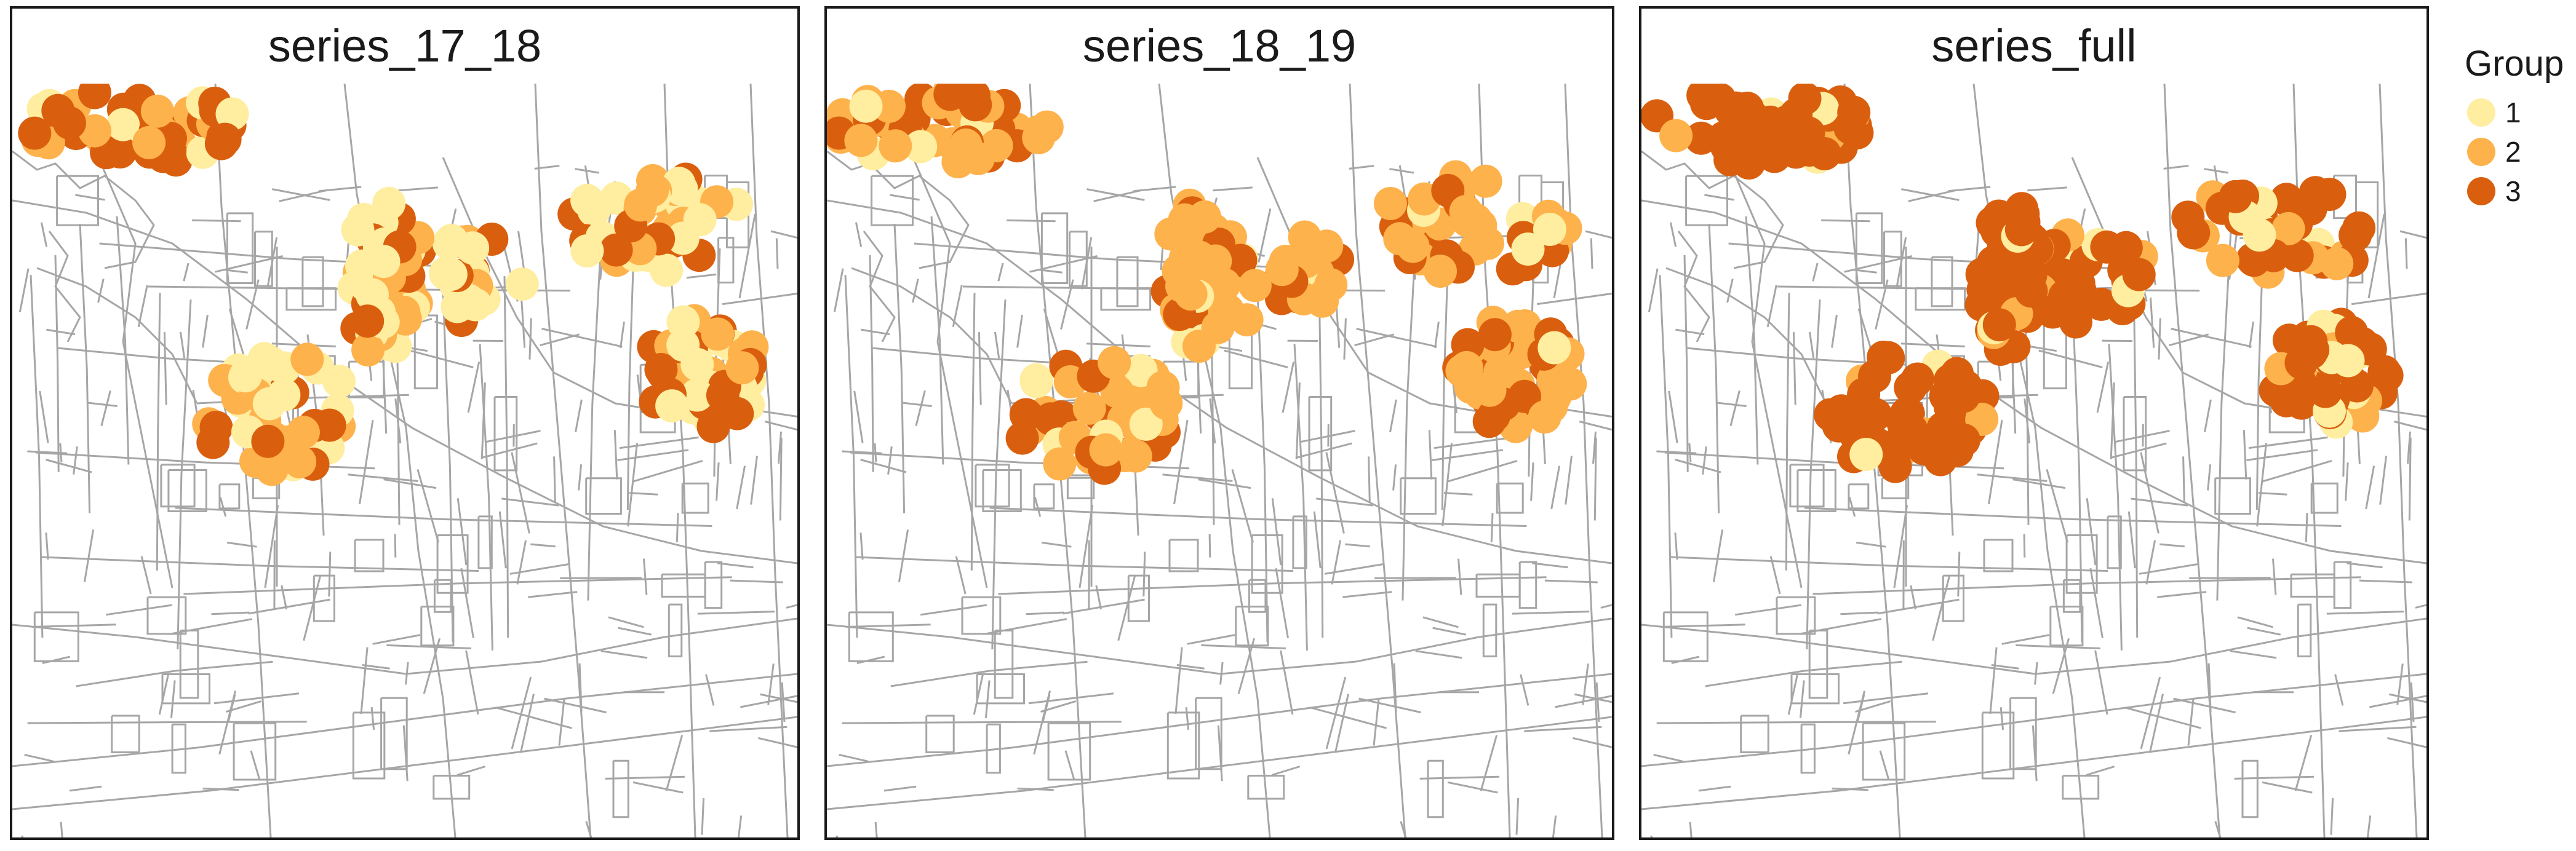  What do you see at coordinates (405, 46) in the screenshot?
I see `facet-strip: series_17_18` at bounding box center [405, 46].